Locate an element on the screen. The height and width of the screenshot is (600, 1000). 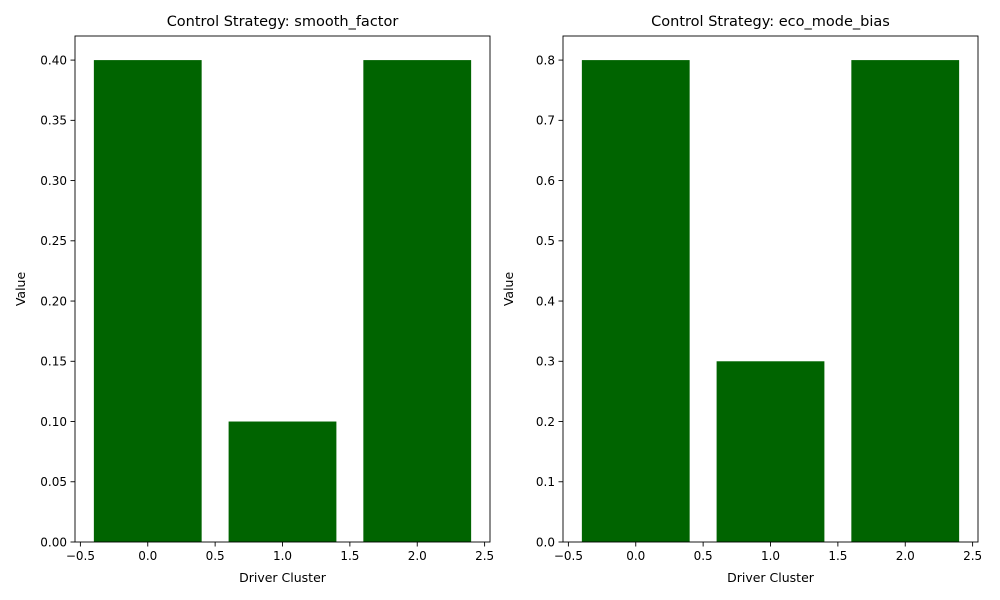
y-tick-label: 0.0 is located at coordinates (545, 542).